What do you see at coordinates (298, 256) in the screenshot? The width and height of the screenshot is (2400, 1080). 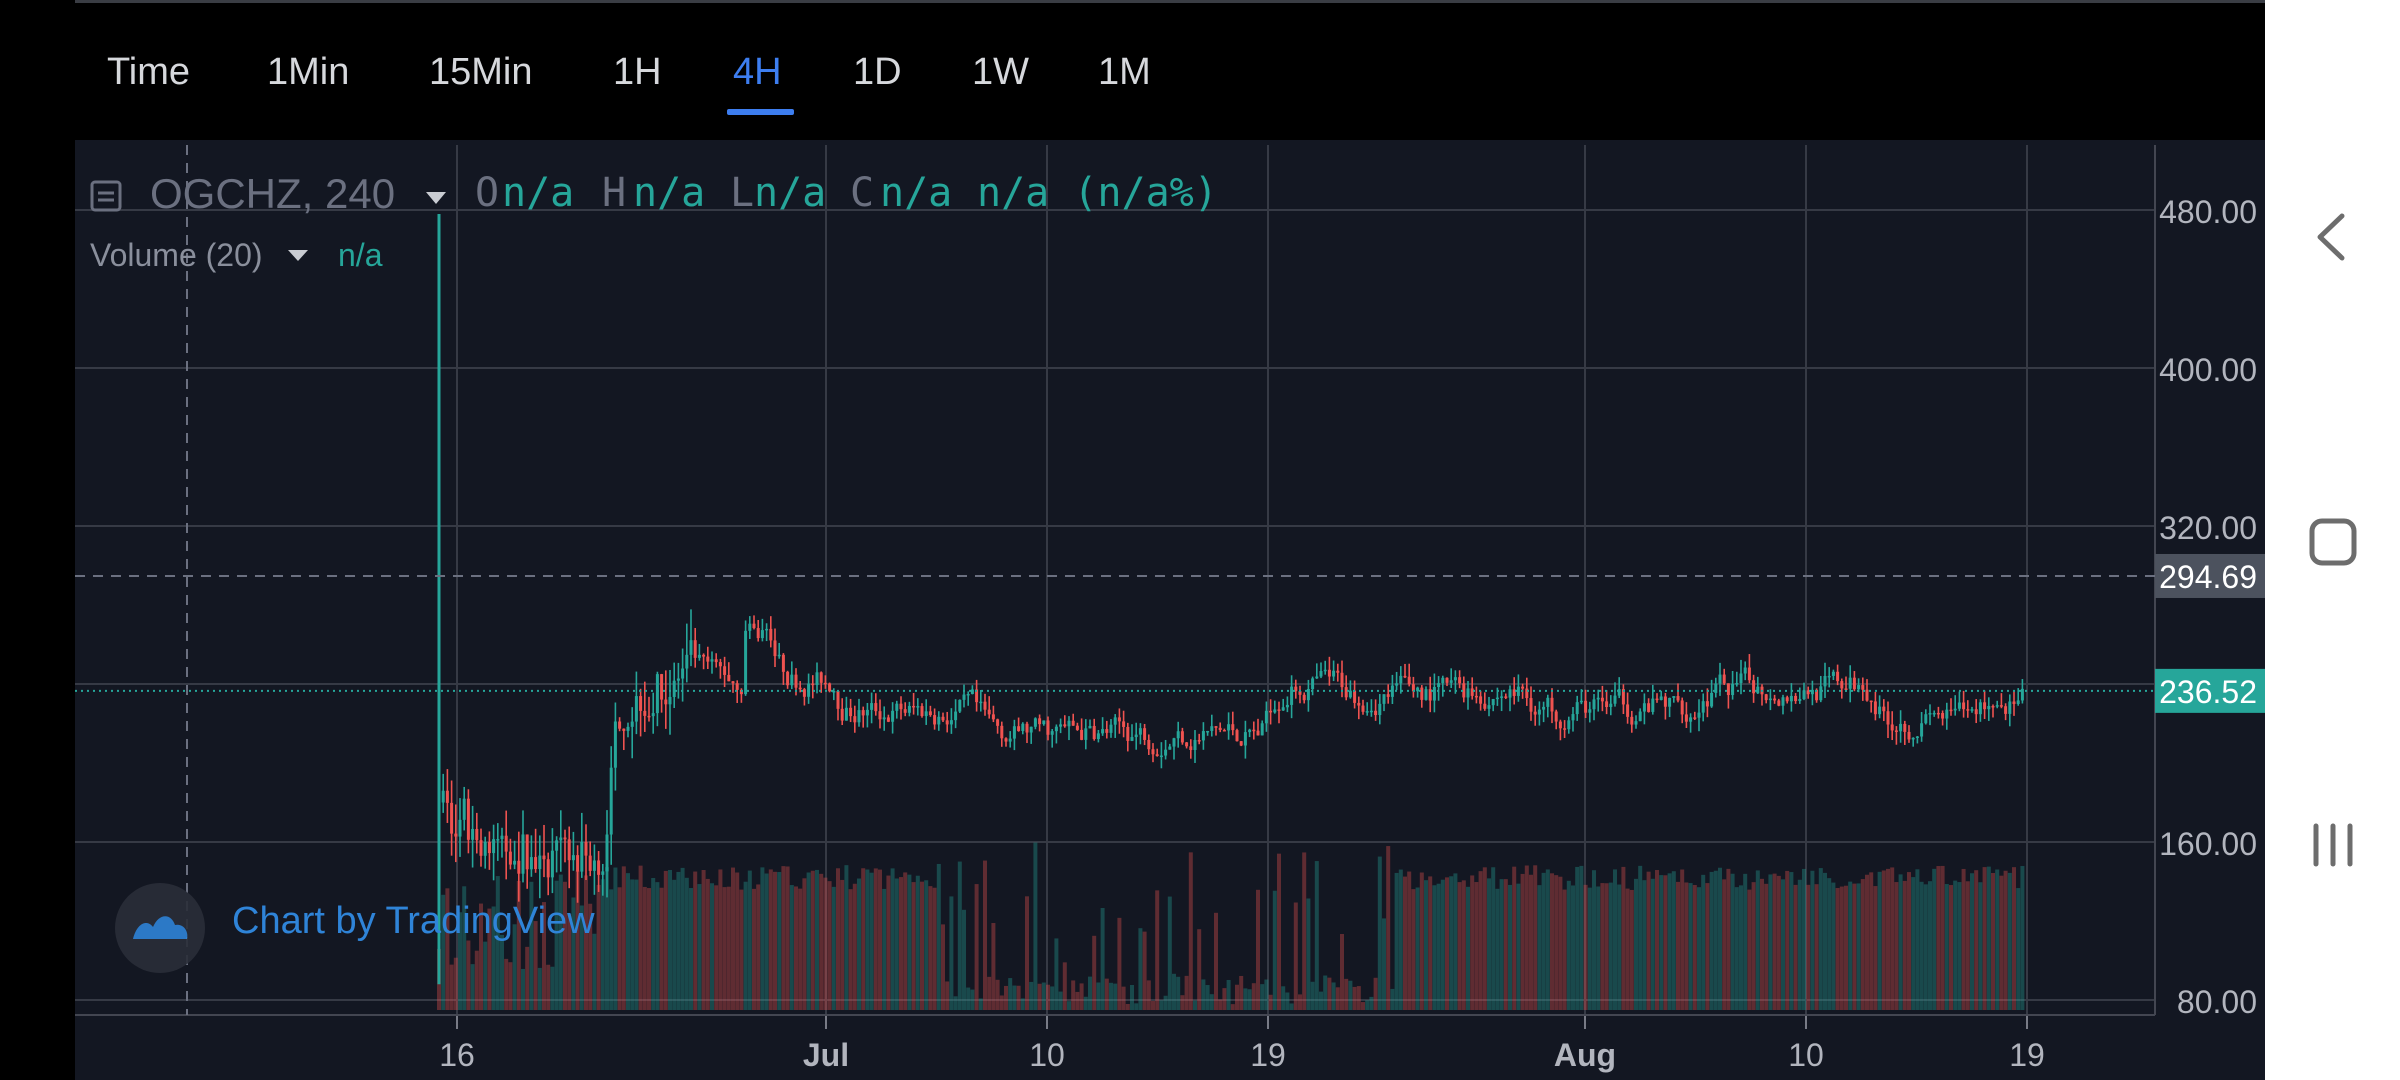 I see `volume-dropdown-icon` at bounding box center [298, 256].